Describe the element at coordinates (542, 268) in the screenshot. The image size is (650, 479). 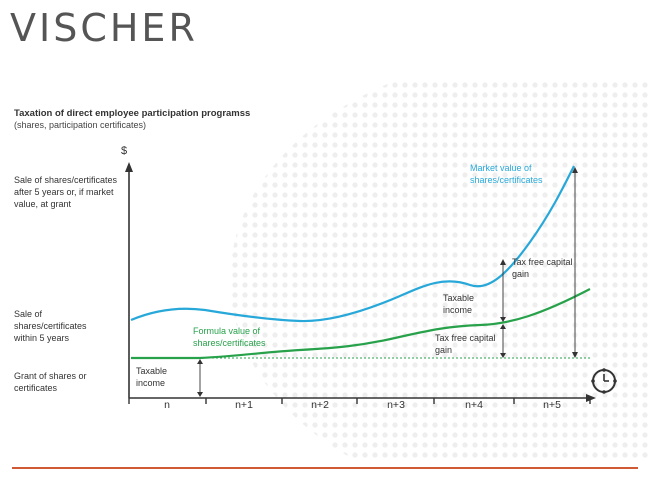
I see `tax-free-gain-upper-label: Tax free capital gain` at that location.